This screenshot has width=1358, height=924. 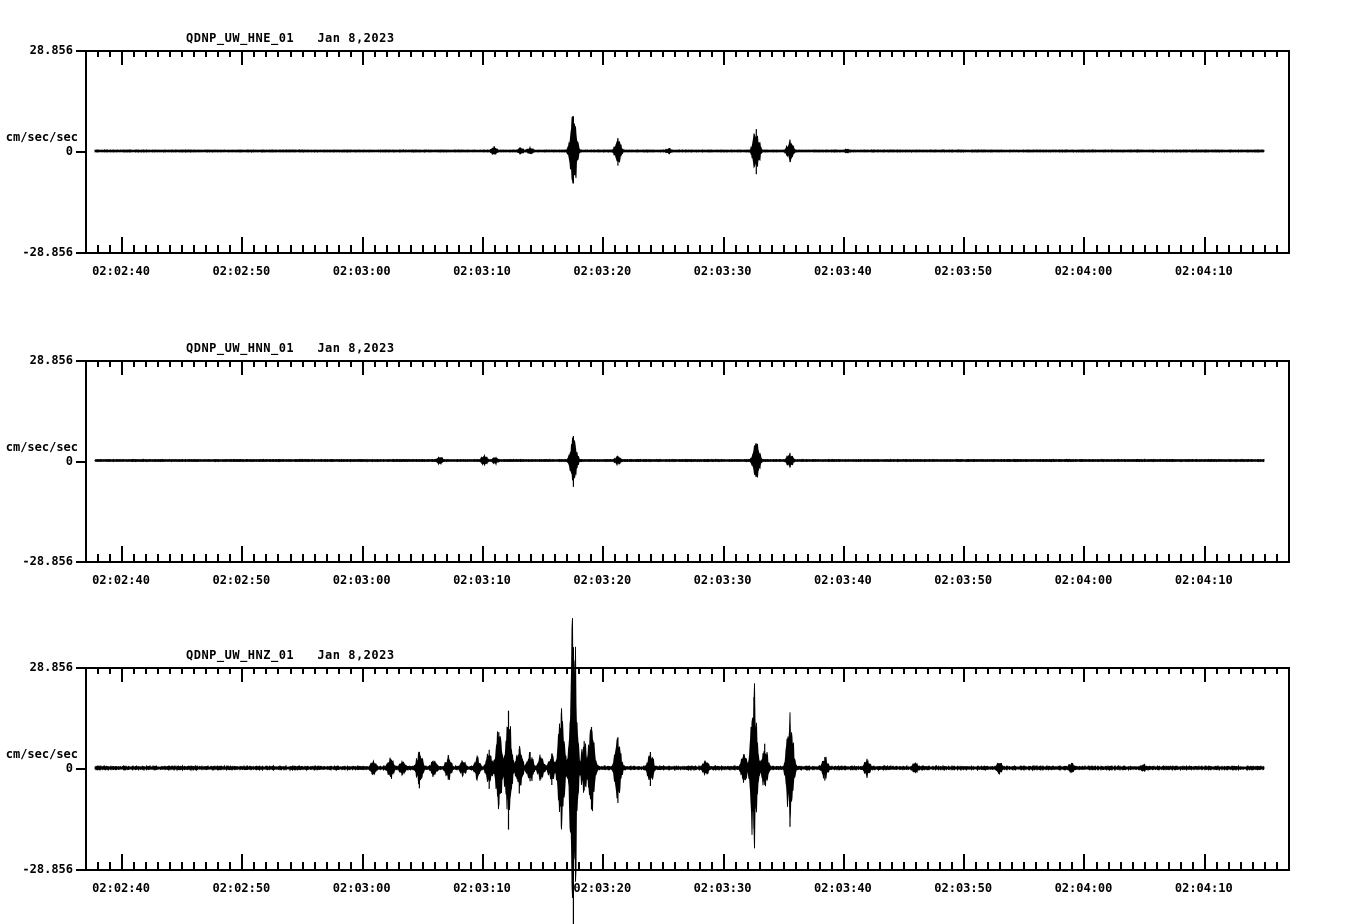 What do you see at coordinates (722, 888) in the screenshot?
I see `x-axis-tick-label: 02:03:30` at bounding box center [722, 888].